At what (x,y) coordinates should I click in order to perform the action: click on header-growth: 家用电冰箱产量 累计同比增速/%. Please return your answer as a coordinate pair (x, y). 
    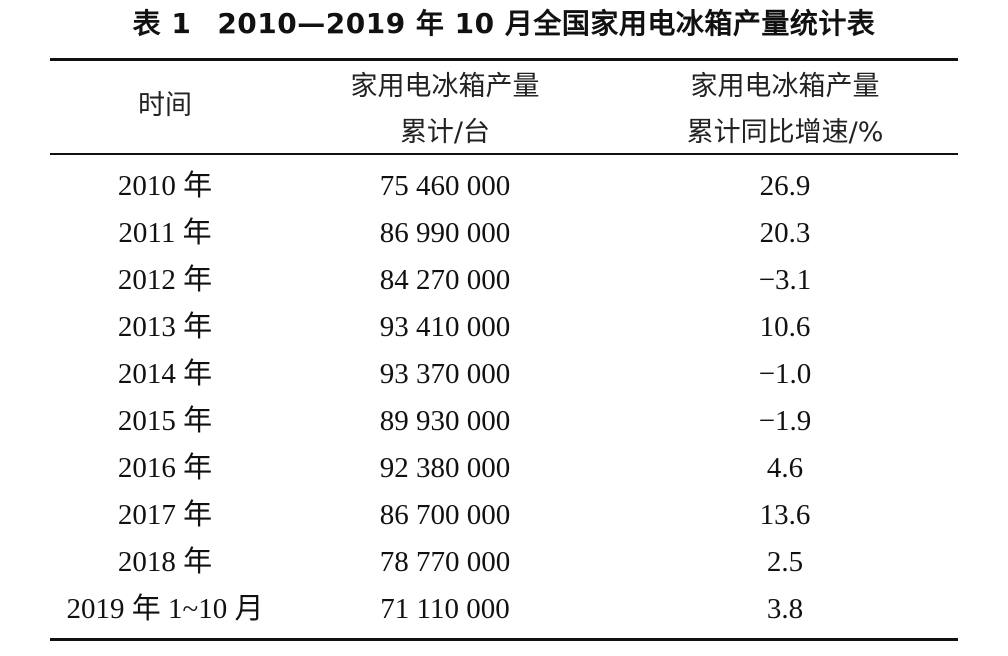
    Looking at the image, I should click on (785, 110).